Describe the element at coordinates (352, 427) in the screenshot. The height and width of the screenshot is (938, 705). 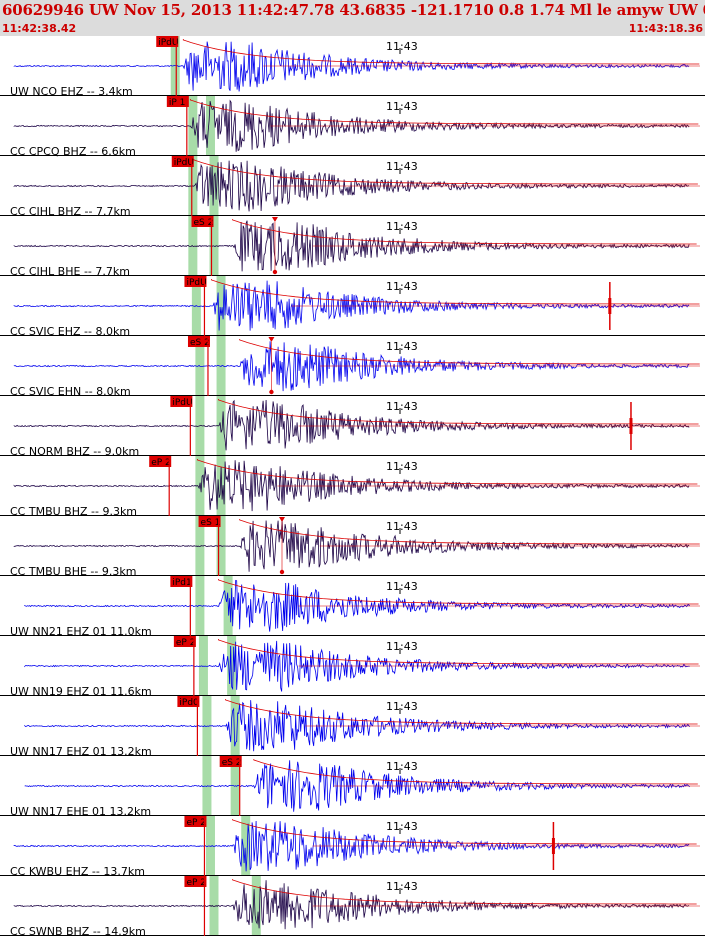
I see `trace-row: iPdU 11:43 CC NORM BHZ -- 9.0km` at that location.